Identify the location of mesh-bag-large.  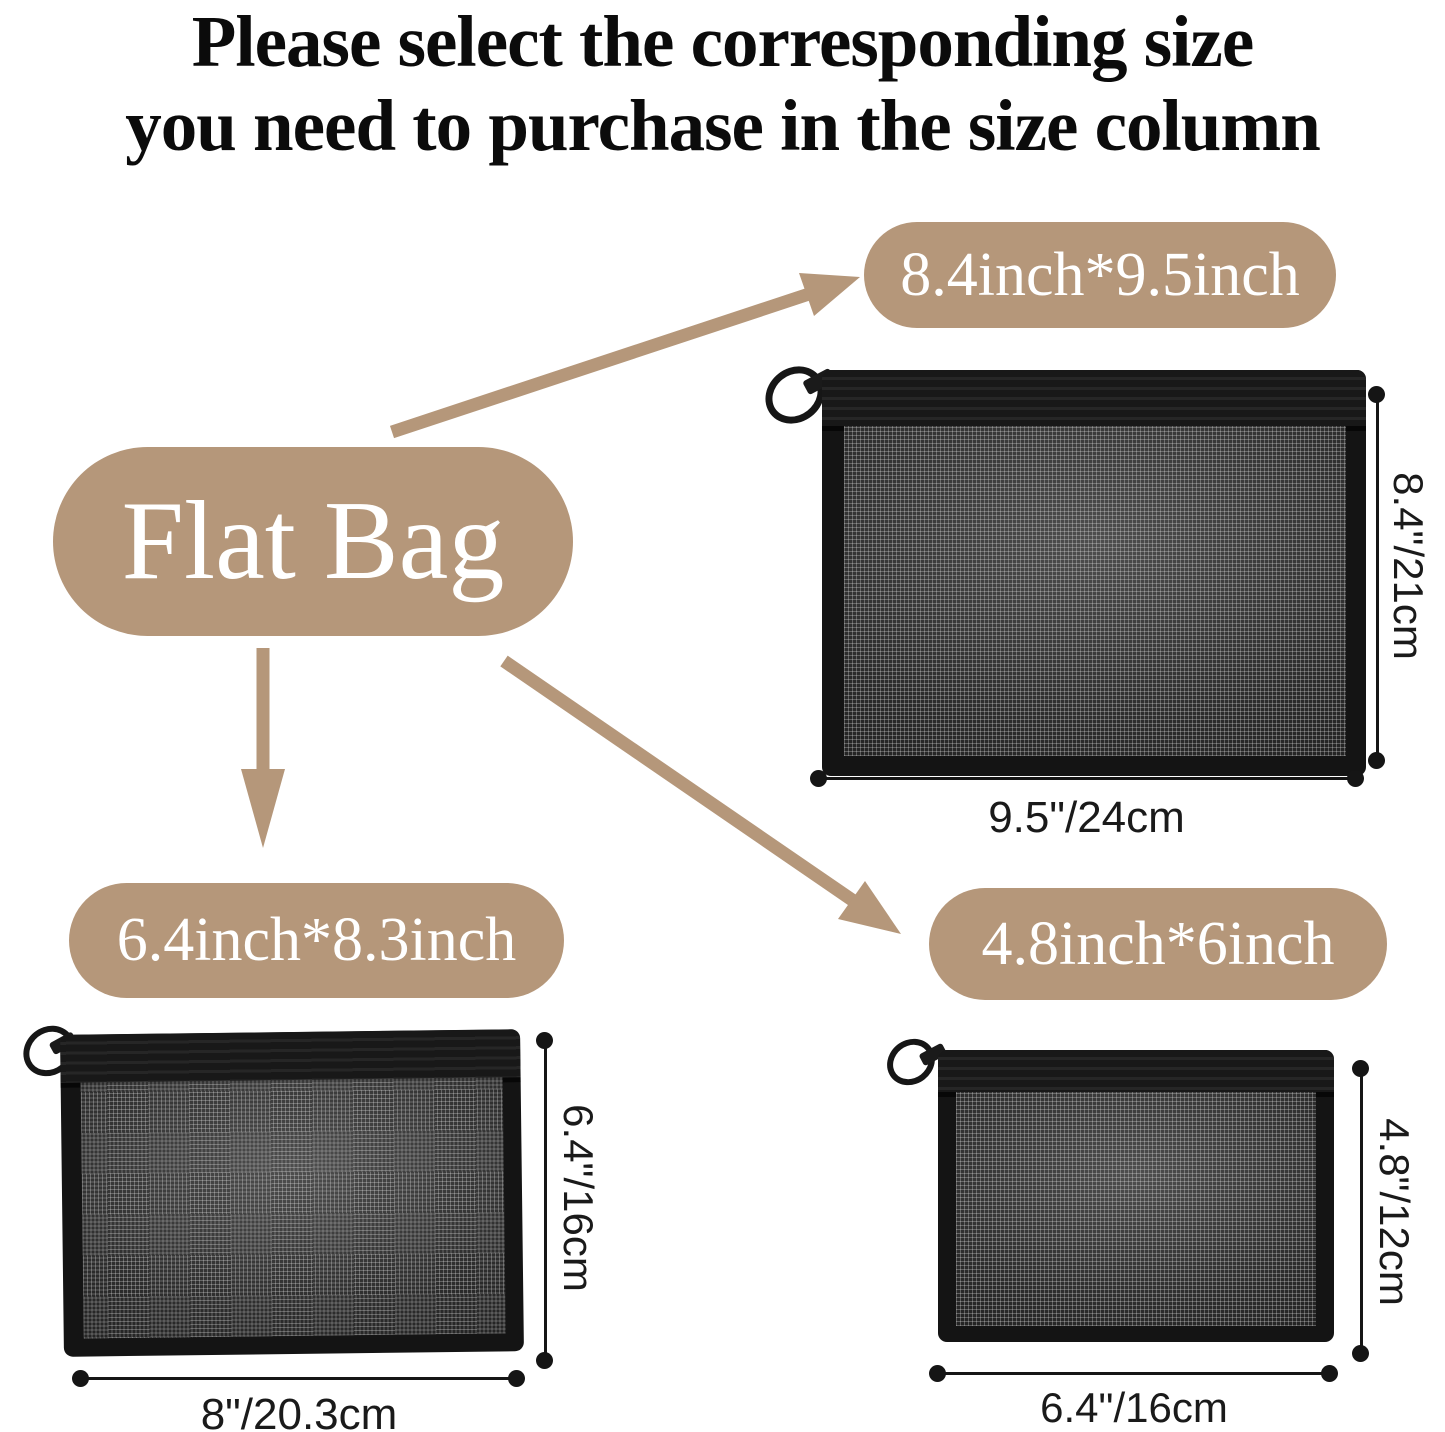
(1059, 565).